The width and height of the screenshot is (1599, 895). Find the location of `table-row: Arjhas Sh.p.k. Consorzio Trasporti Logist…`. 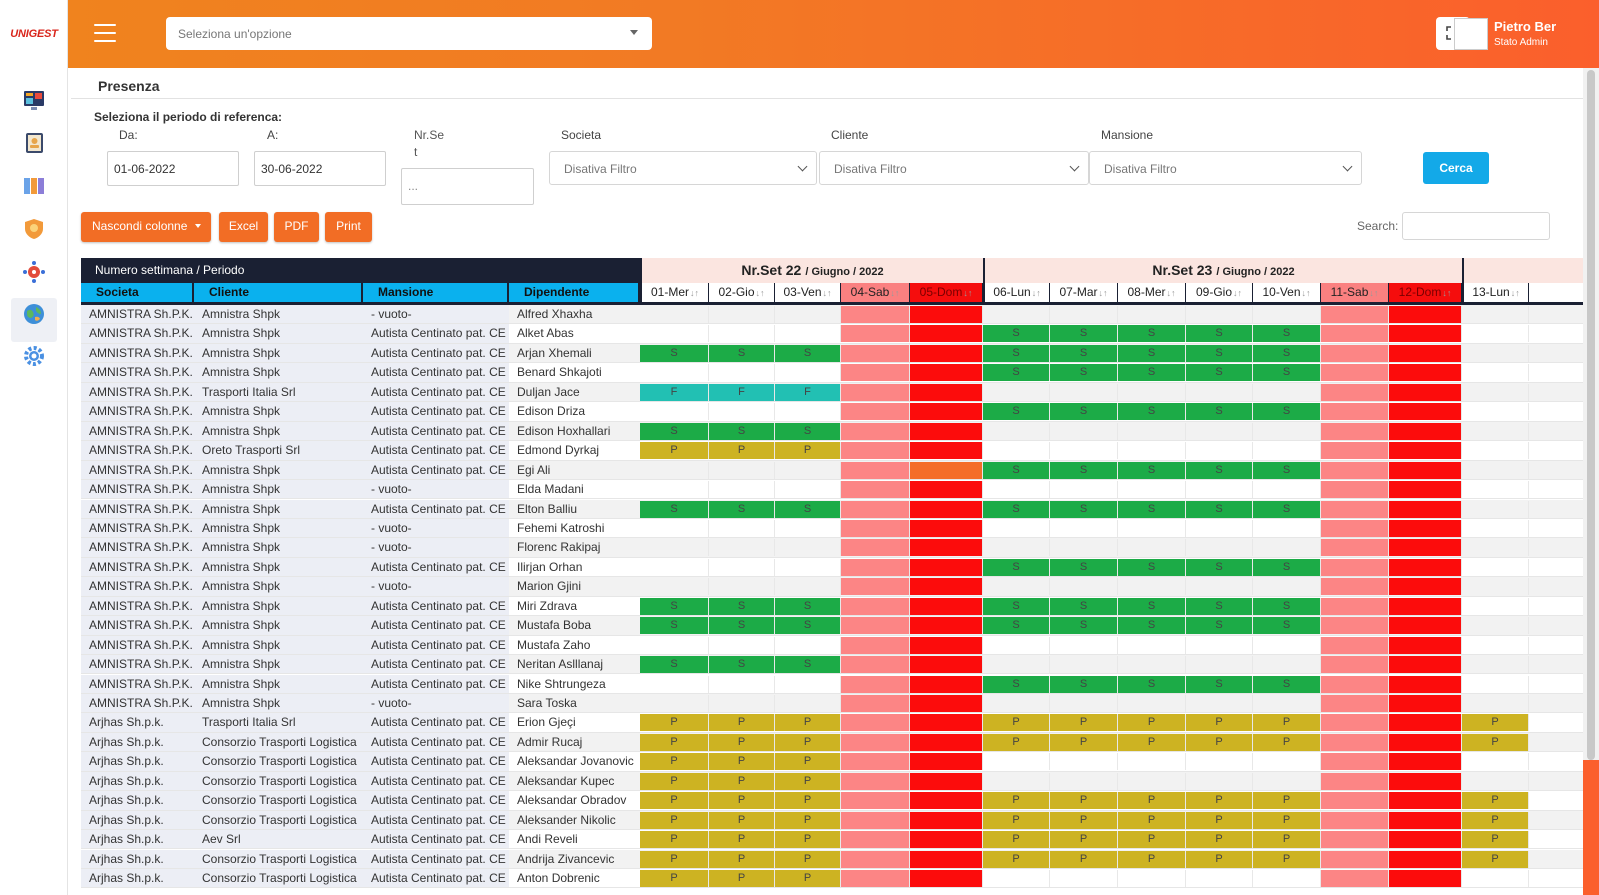

table-row: Arjhas Sh.p.k. Consorzio Trasporti Logist… is located at coordinates (832, 762).